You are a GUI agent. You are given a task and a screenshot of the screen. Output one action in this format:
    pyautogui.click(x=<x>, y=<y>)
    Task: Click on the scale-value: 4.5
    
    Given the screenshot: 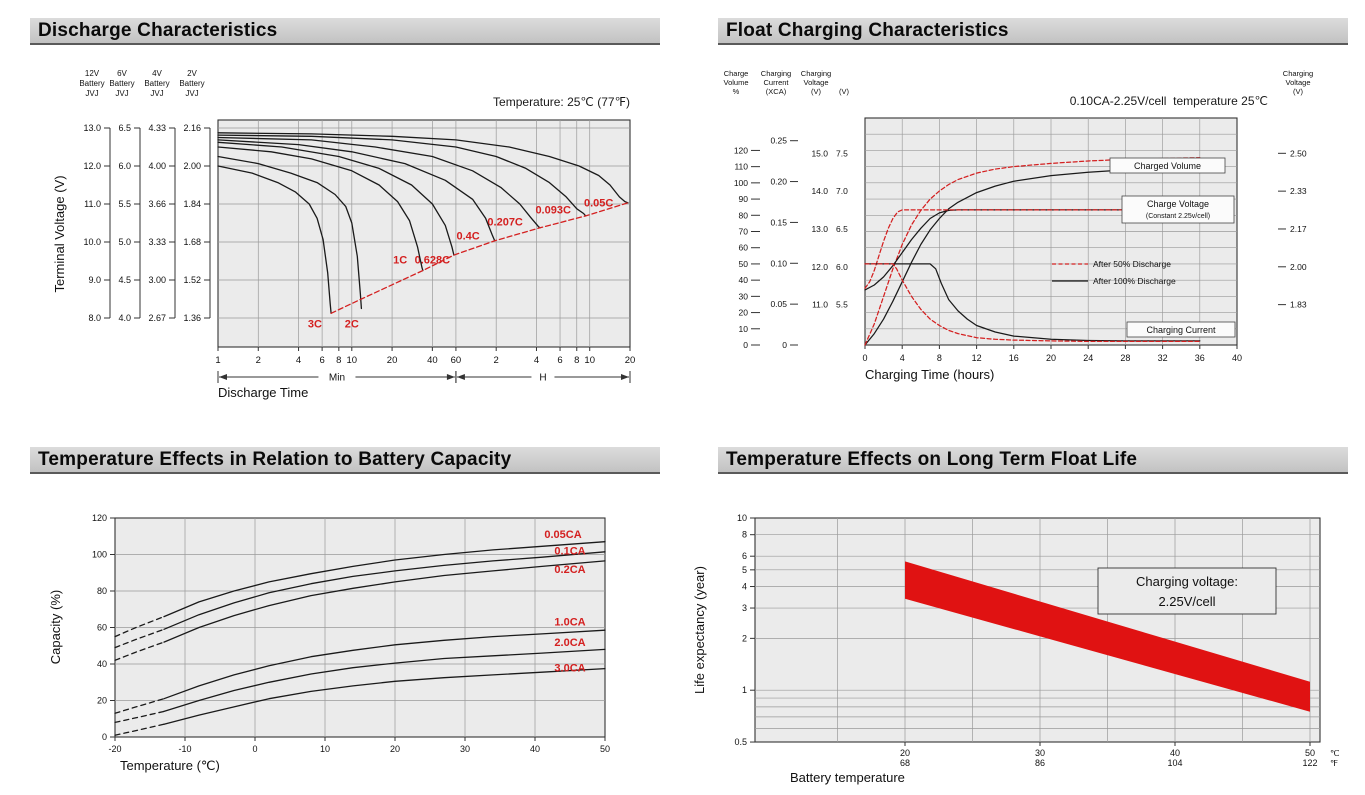 What is the action you would take?
    pyautogui.click(x=124, y=280)
    